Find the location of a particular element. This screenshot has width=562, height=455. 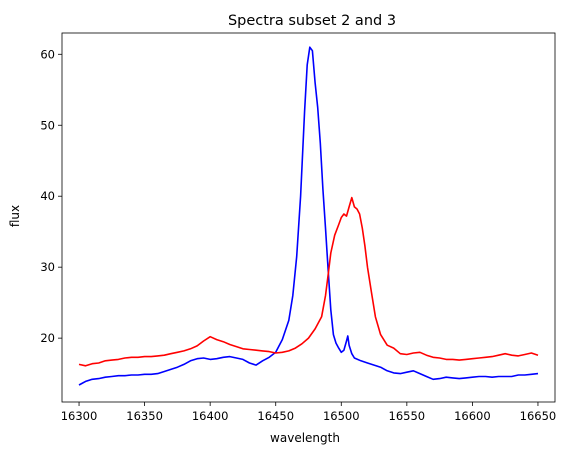

x-tick-label: 16550 is located at coordinates (407, 416).